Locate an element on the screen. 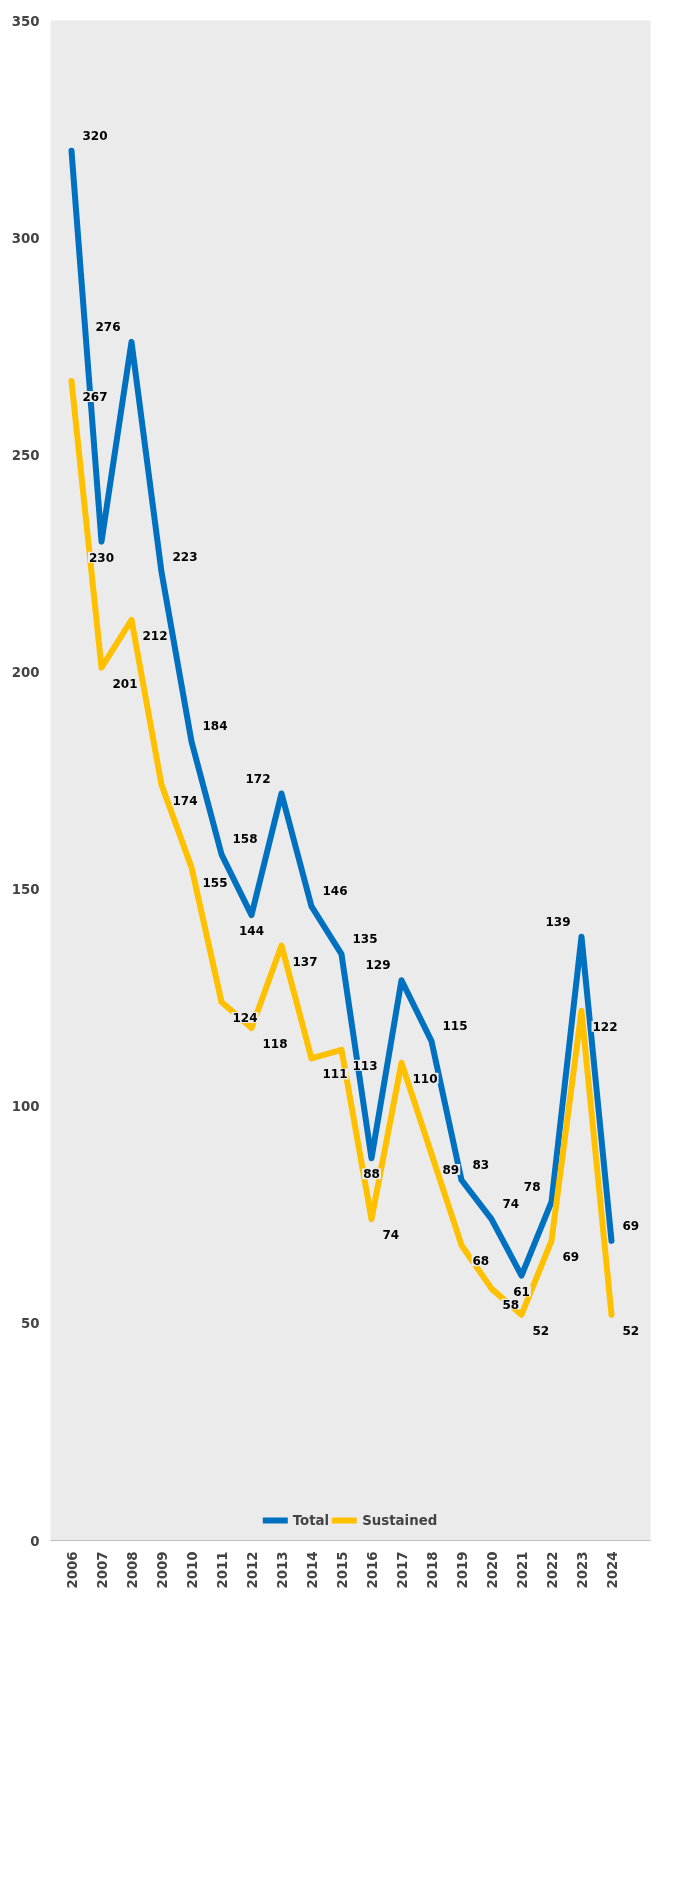 Image resolution: width=690 pixels, height=1881 pixels. data-label: 113 is located at coordinates (365, 1065).